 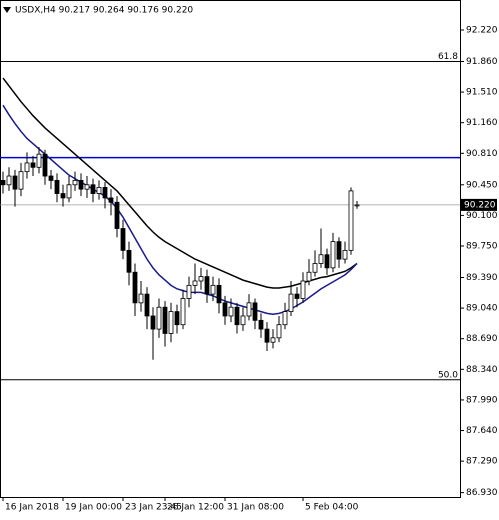 I want to click on price-label: 90.220, so click(x=480, y=205).